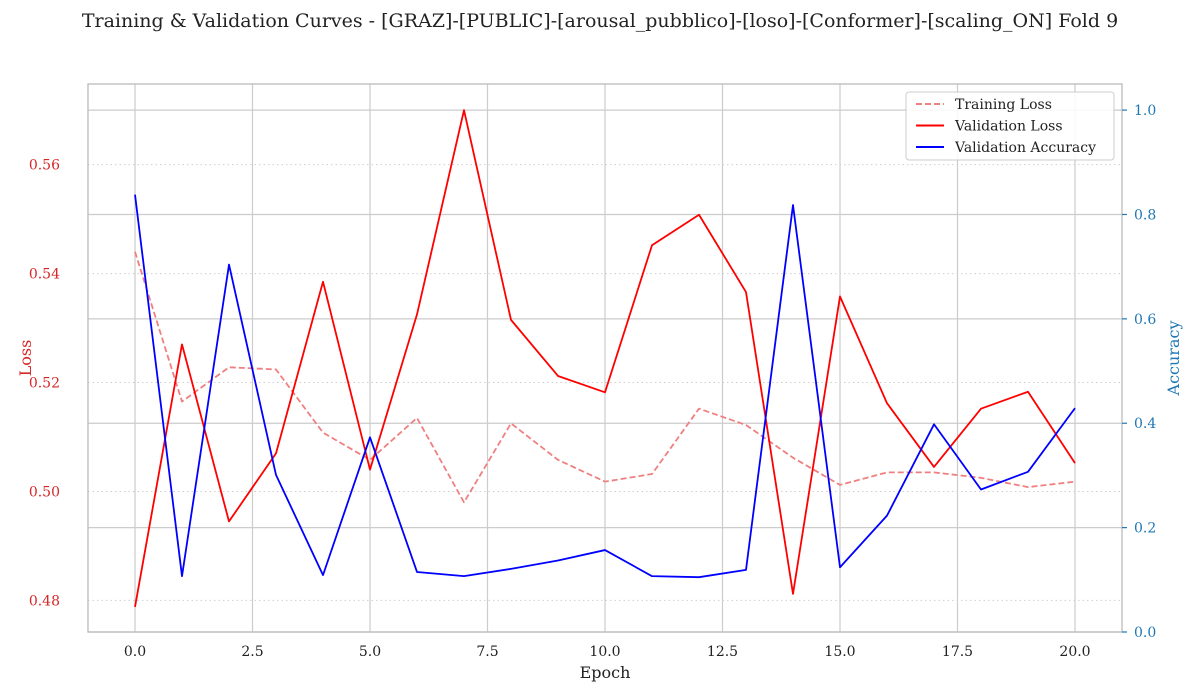 The width and height of the screenshot is (1200, 700). Describe the element at coordinates (44, 166) in the screenshot. I see `y-left-tick-label: 0.56` at that location.